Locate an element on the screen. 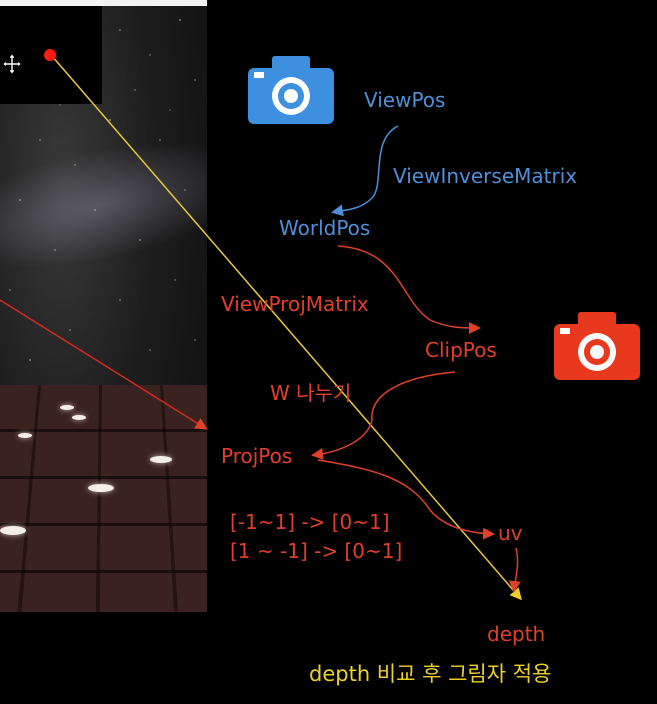  viewport-top-bar is located at coordinates (103, 3).